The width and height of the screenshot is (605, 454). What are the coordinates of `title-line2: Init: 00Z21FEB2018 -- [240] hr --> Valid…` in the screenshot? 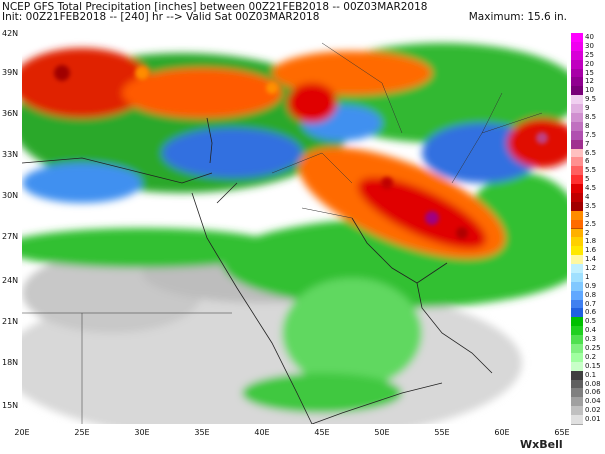 It's located at (161, 17).